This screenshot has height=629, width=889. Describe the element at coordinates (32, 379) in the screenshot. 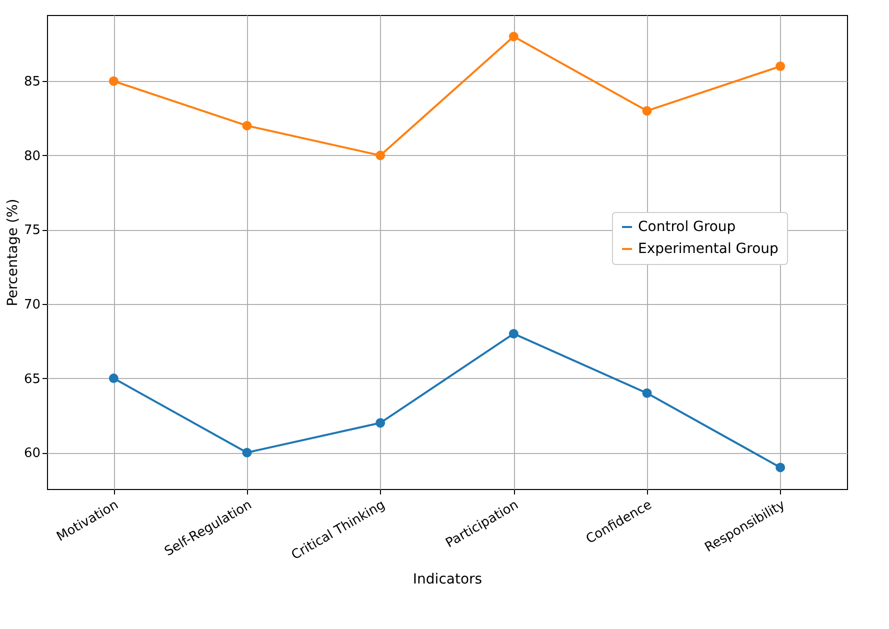

I see `y-tick-label: 65` at that location.